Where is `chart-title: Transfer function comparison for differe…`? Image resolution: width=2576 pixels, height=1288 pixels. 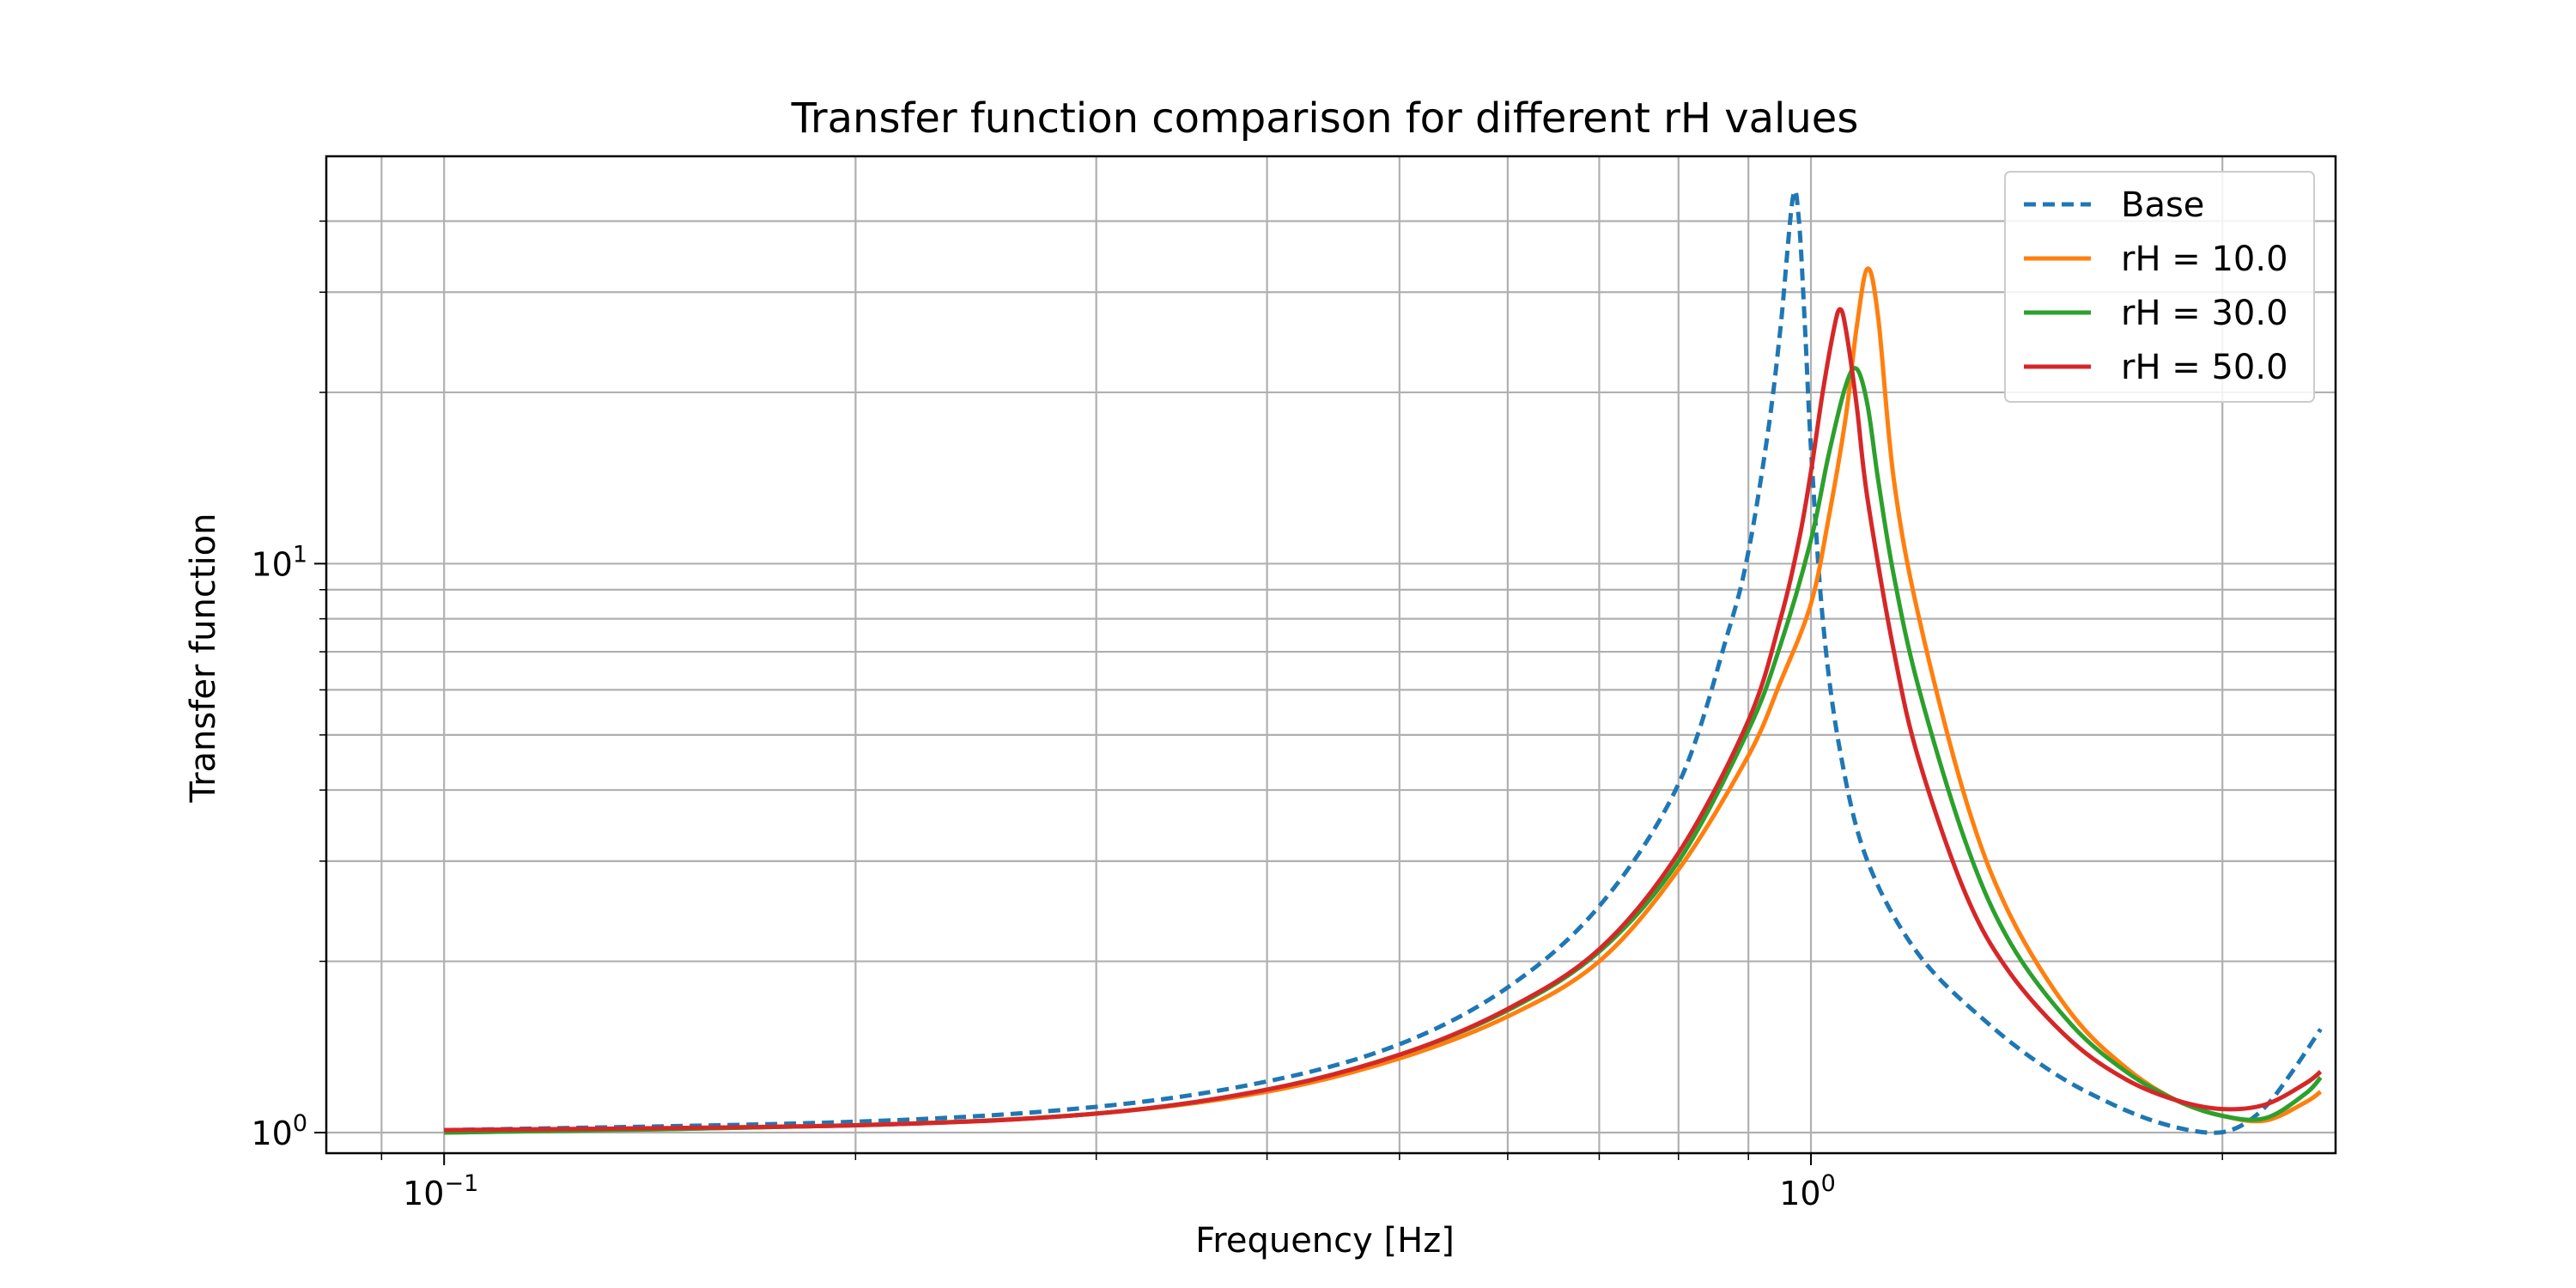
chart-title: Transfer function comparison for differe… is located at coordinates (1325, 118).